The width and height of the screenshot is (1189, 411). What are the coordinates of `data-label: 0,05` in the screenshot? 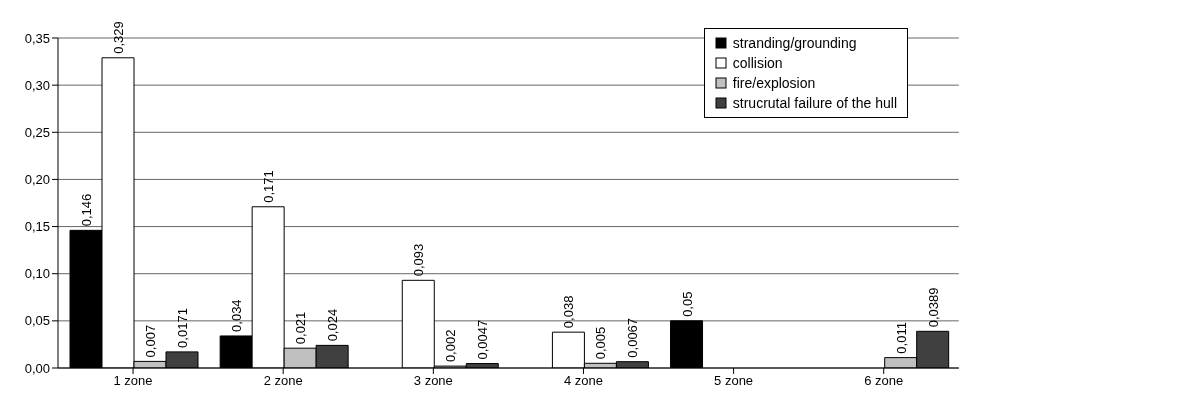 It's located at (687, 304).